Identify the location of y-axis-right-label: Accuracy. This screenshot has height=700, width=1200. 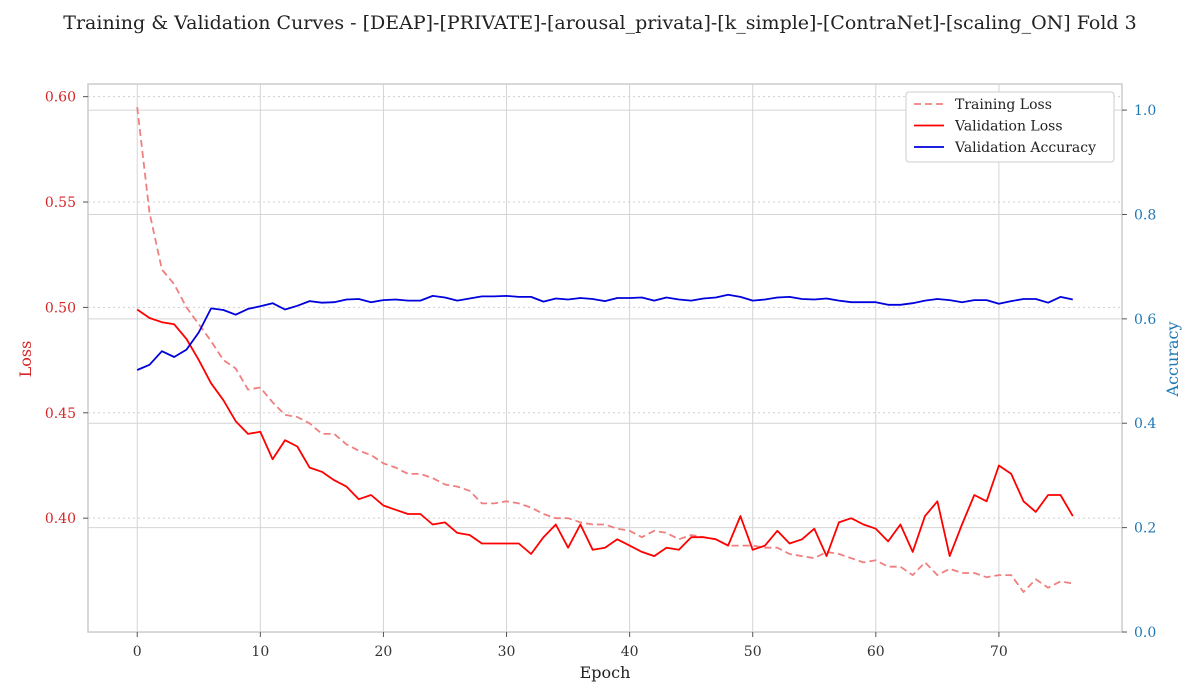
(1172, 360).